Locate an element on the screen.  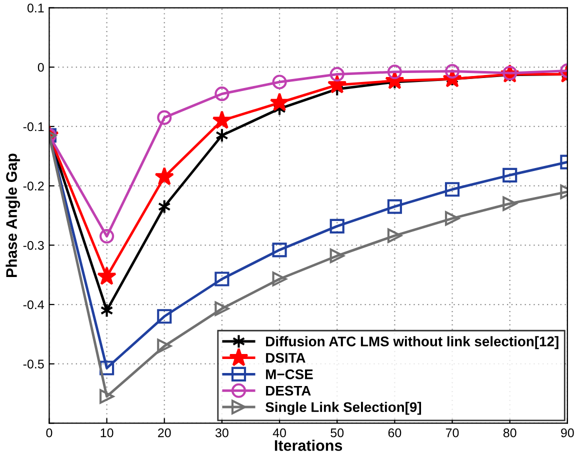
x-tick-label: 0 is located at coordinates (49, 433).